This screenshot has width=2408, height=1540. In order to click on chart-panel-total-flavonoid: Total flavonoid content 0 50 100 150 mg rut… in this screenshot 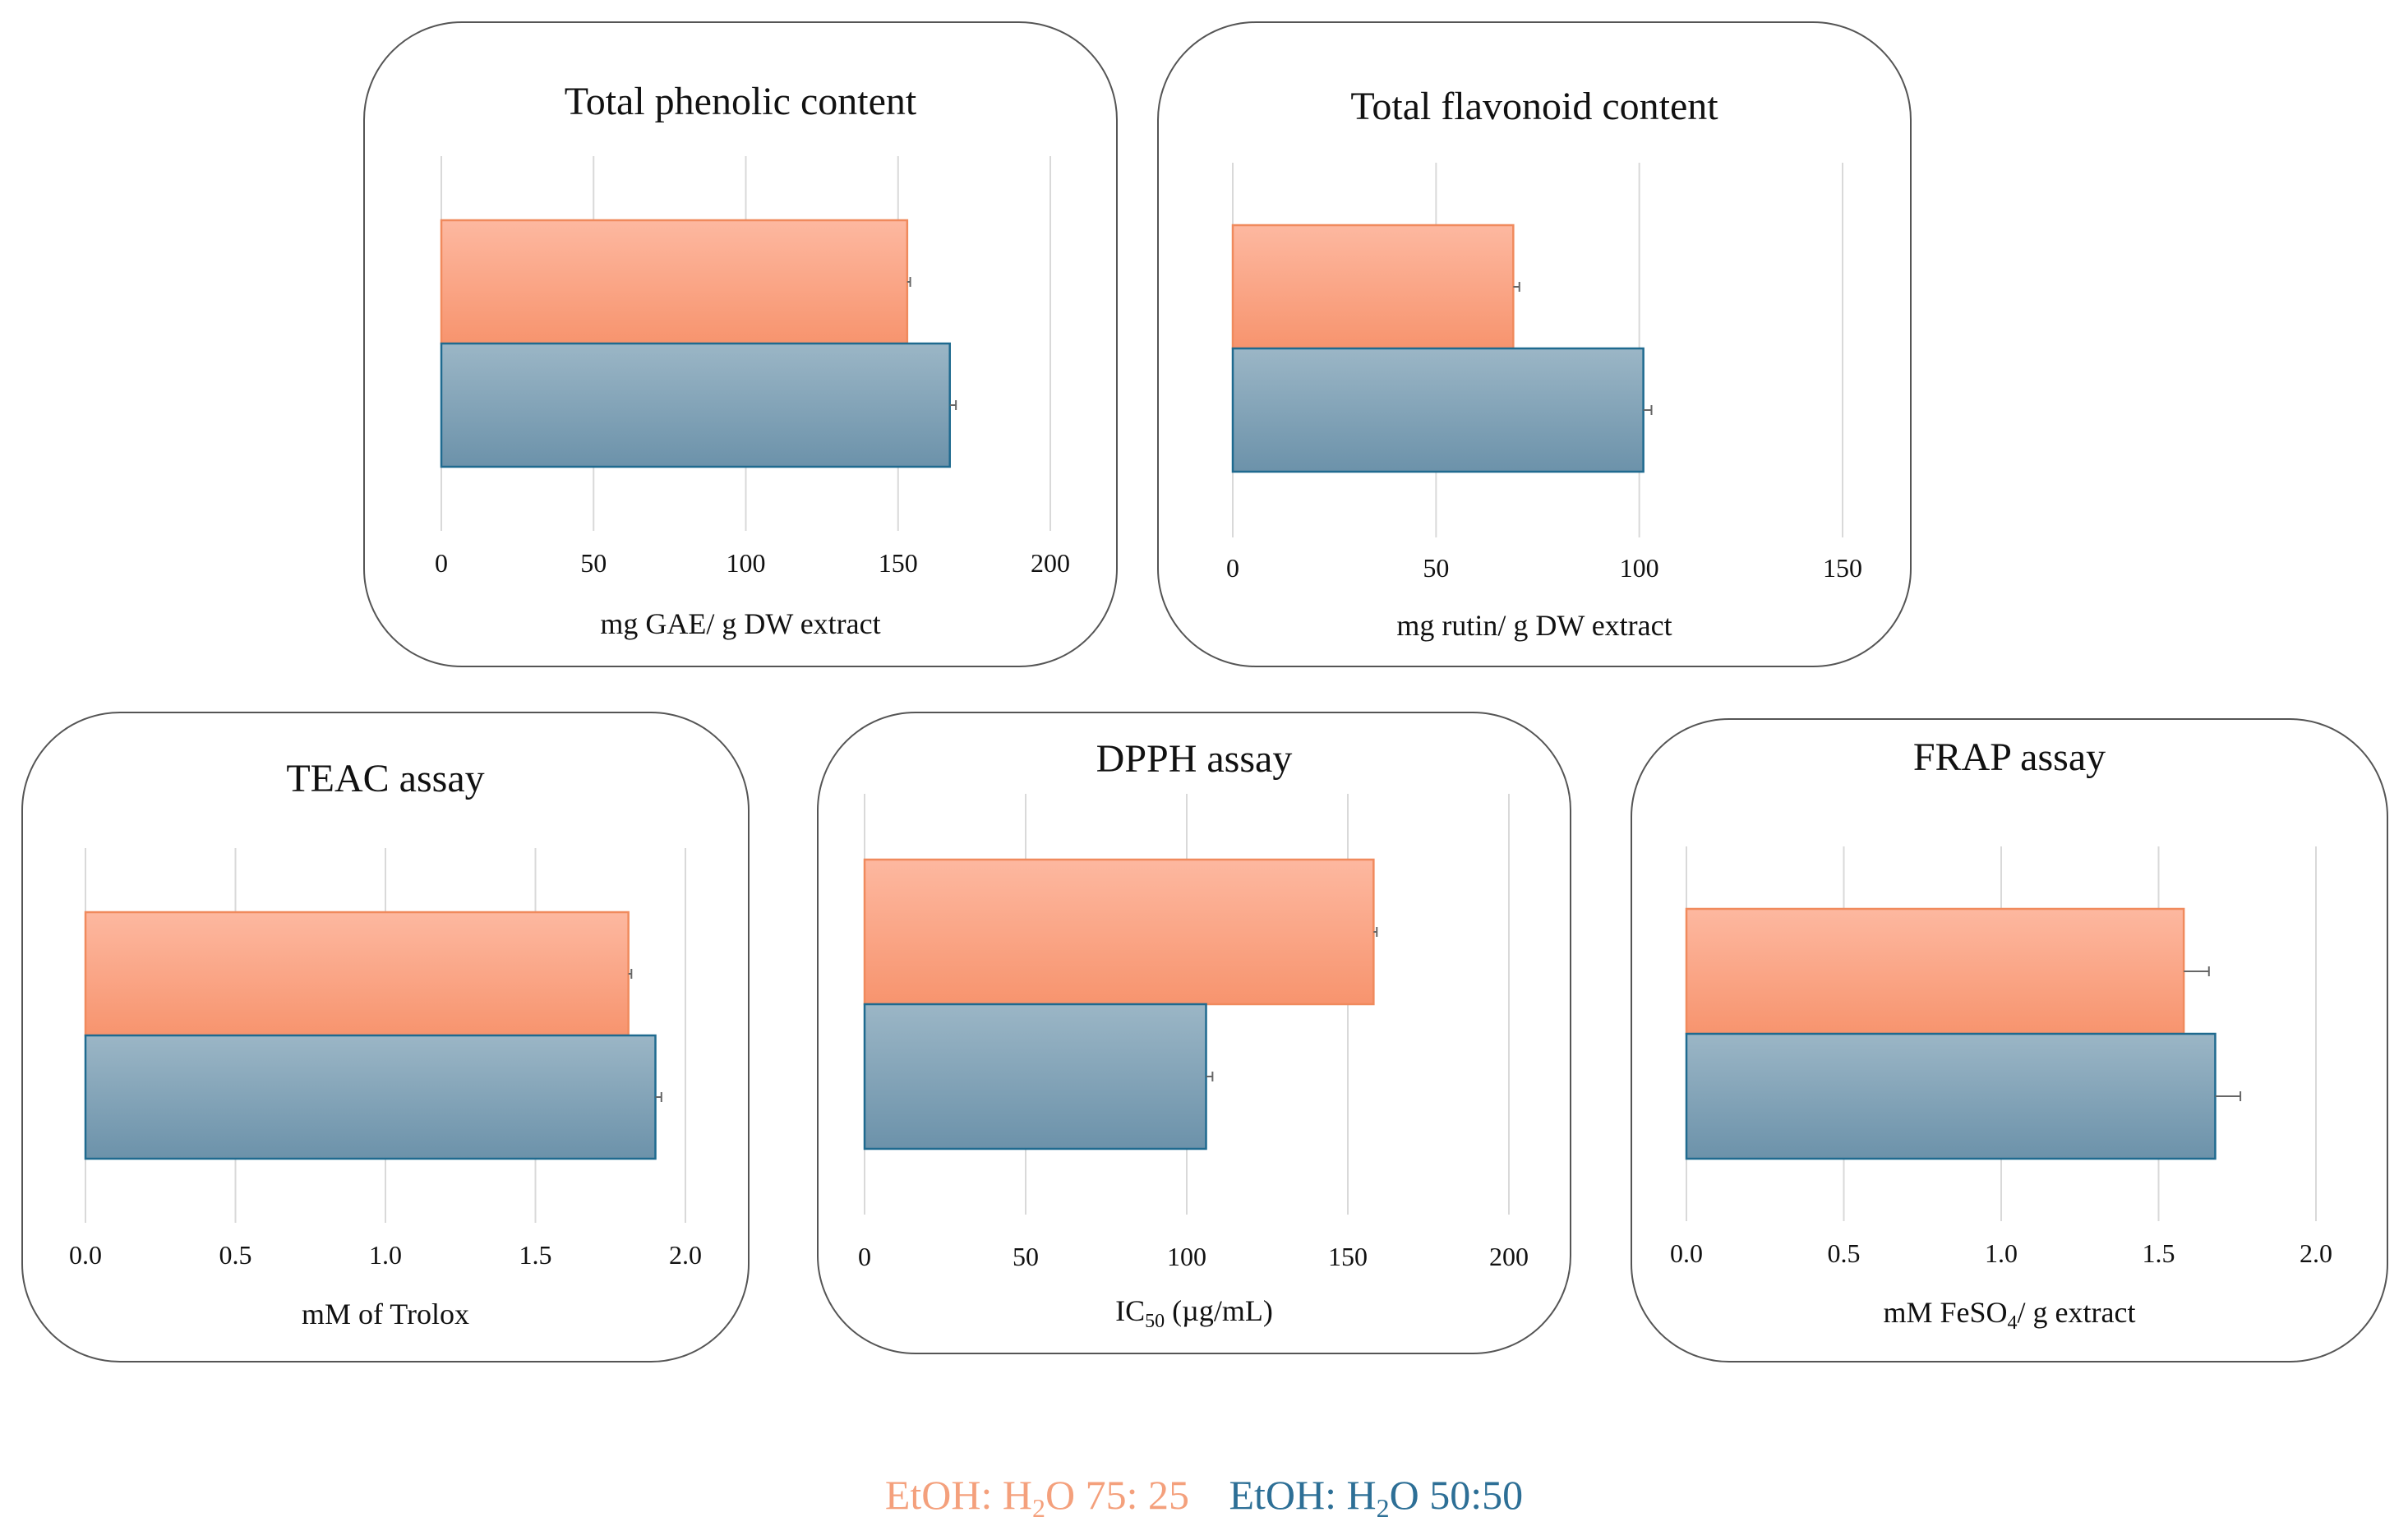, I will do `click(1534, 344)`.